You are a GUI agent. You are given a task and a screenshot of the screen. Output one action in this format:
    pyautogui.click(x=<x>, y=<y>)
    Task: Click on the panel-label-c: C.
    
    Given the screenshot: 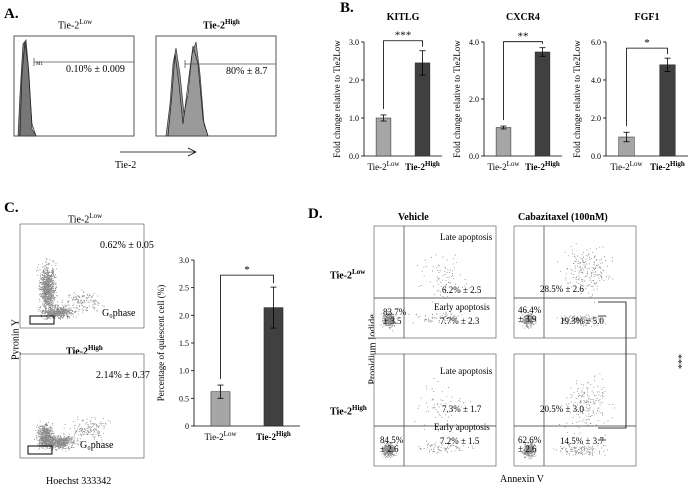 What is the action you would take?
    pyautogui.click(x=11, y=208)
    